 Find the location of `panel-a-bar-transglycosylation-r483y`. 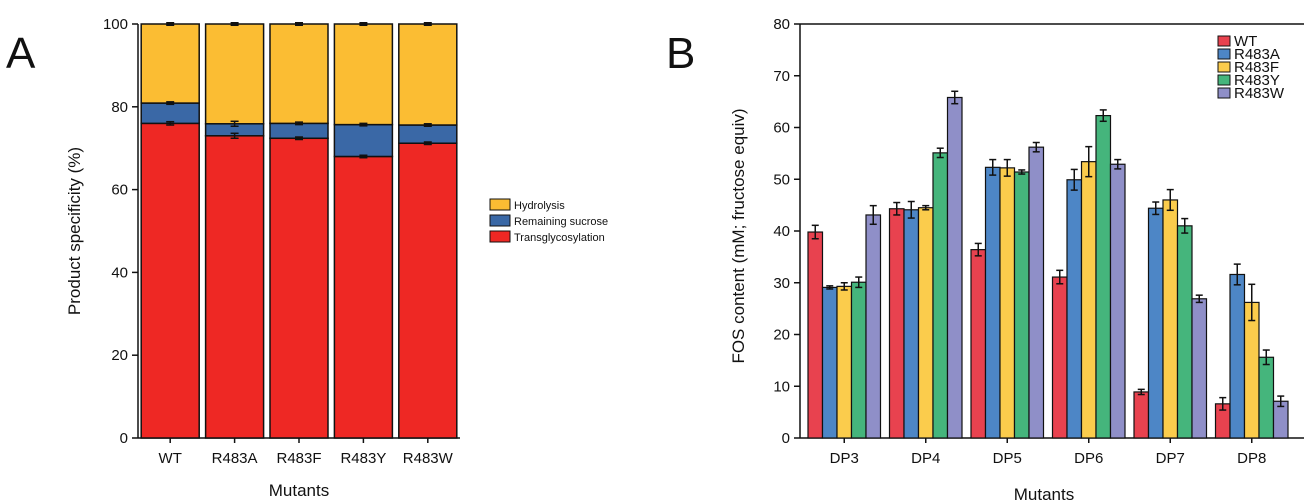

panel-a-bar-transglycosylation-r483y is located at coordinates (363, 297).